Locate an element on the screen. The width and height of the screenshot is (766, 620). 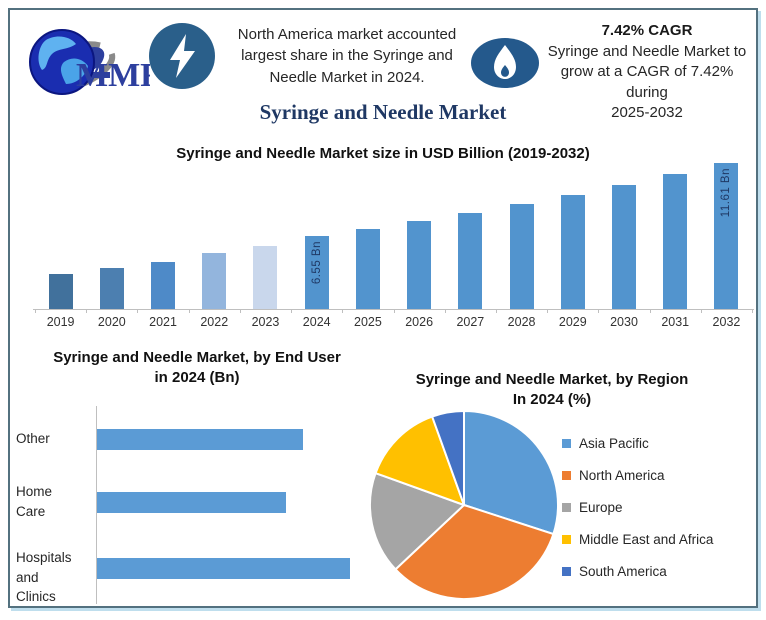
flame-badge is located at coordinates (505, 63).